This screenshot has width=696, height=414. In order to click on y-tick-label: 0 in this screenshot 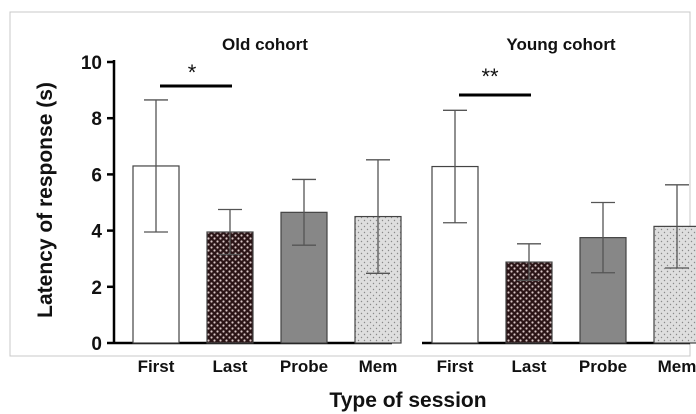, I will do `click(96, 344)`.